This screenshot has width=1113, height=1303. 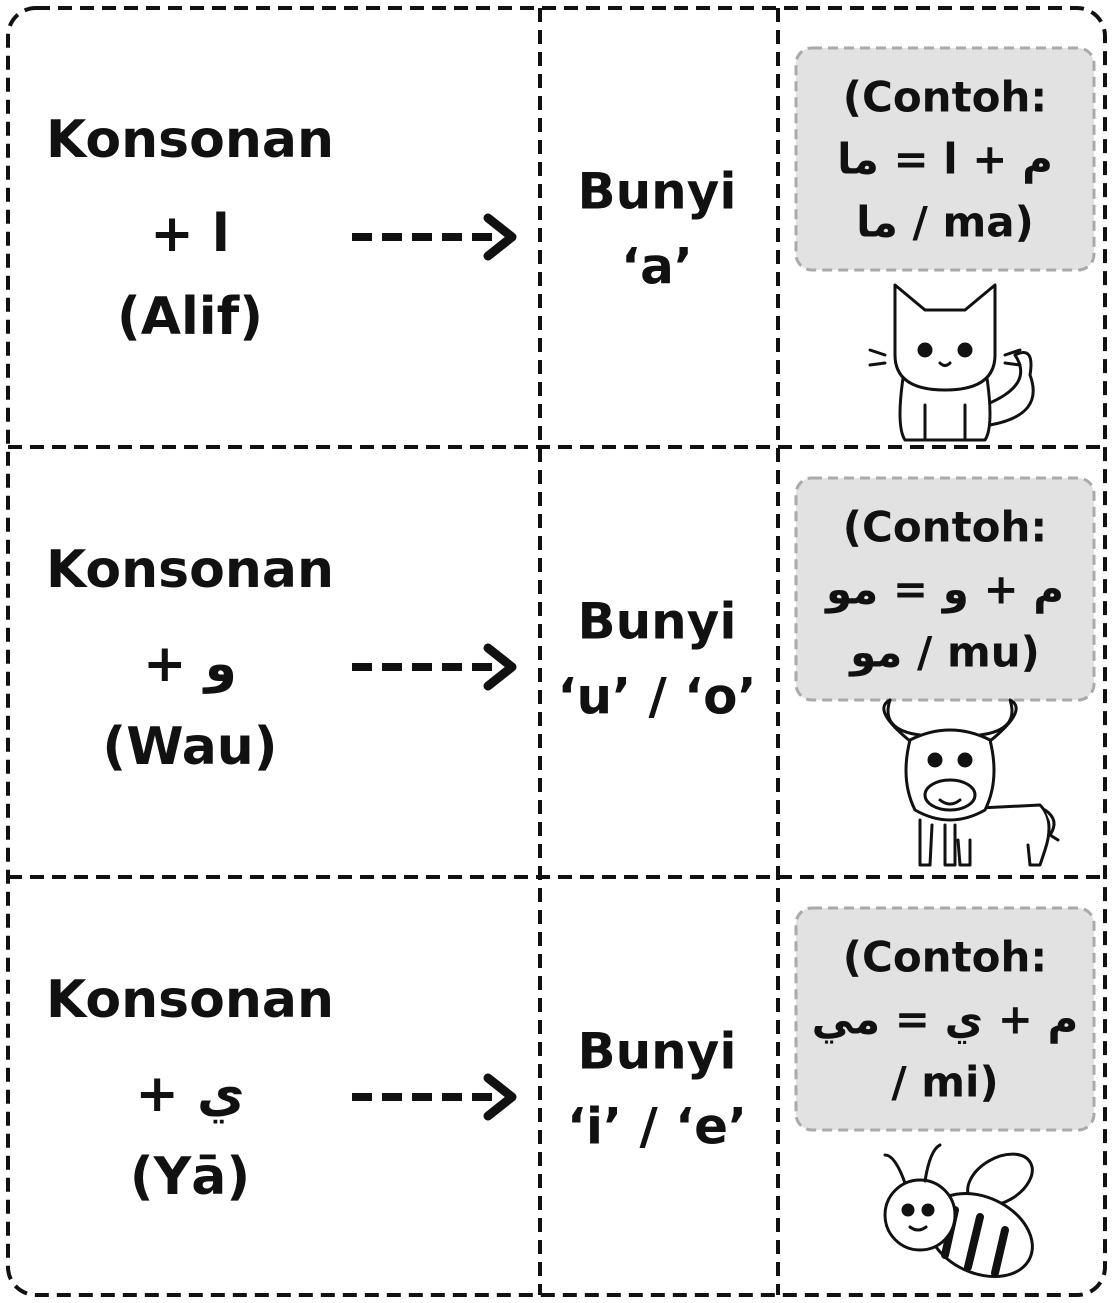 What do you see at coordinates (971, 782) in the screenshot?
I see `buffalo-illustration` at bounding box center [971, 782].